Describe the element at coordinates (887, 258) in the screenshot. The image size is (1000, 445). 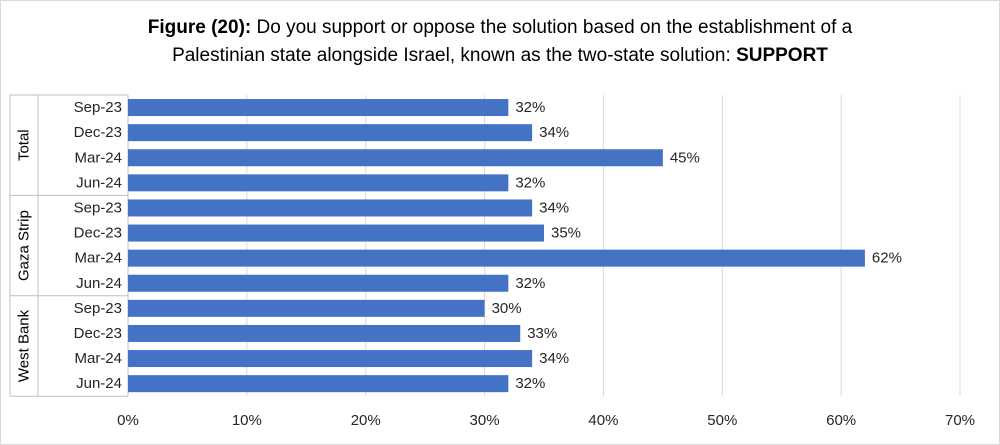
I see `data-label: 62%` at that location.